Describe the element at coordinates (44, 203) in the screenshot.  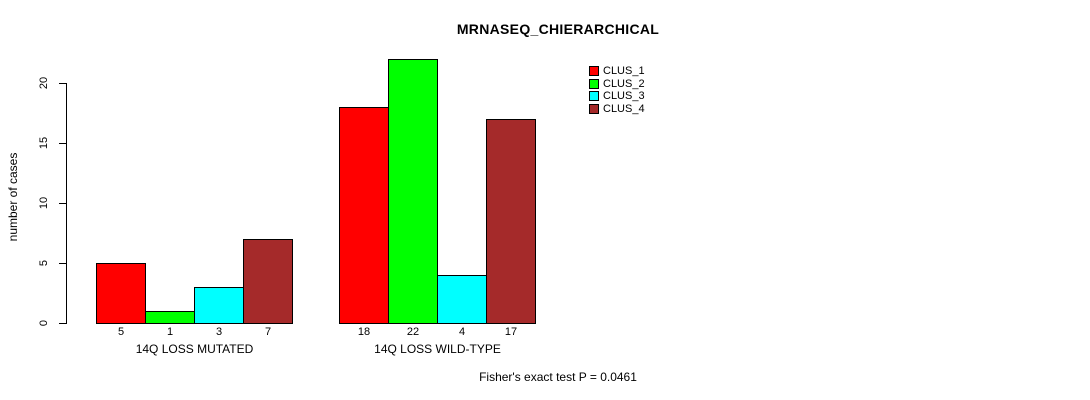
I see `y-tick-label: 10` at that location.